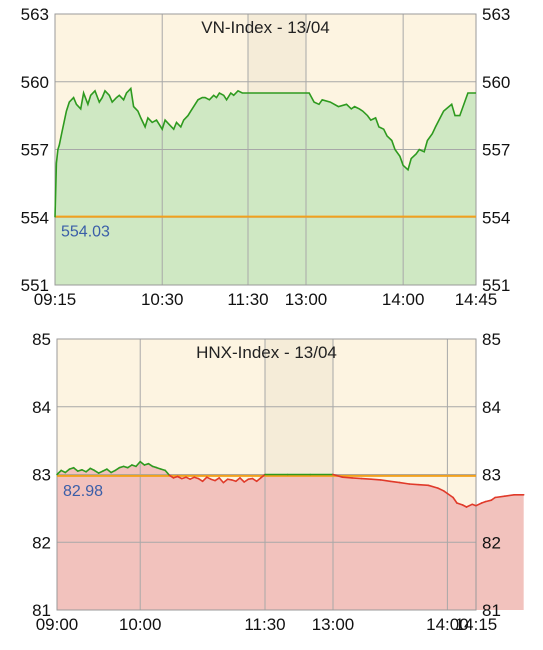 Image resolution: width=543 pixels, height=650 pixels. I want to click on chart2-ytick-right-0: 85, so click(491, 339).